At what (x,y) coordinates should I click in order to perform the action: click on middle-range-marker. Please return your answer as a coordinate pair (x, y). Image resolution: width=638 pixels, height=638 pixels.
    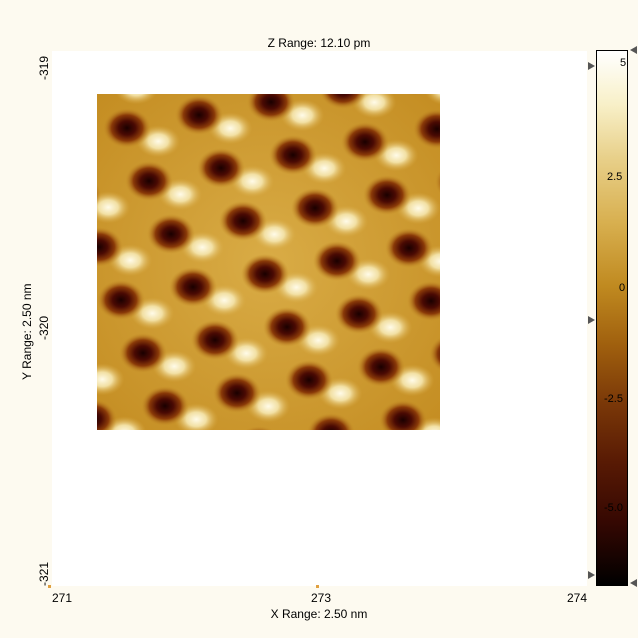
    Looking at the image, I should click on (591, 320).